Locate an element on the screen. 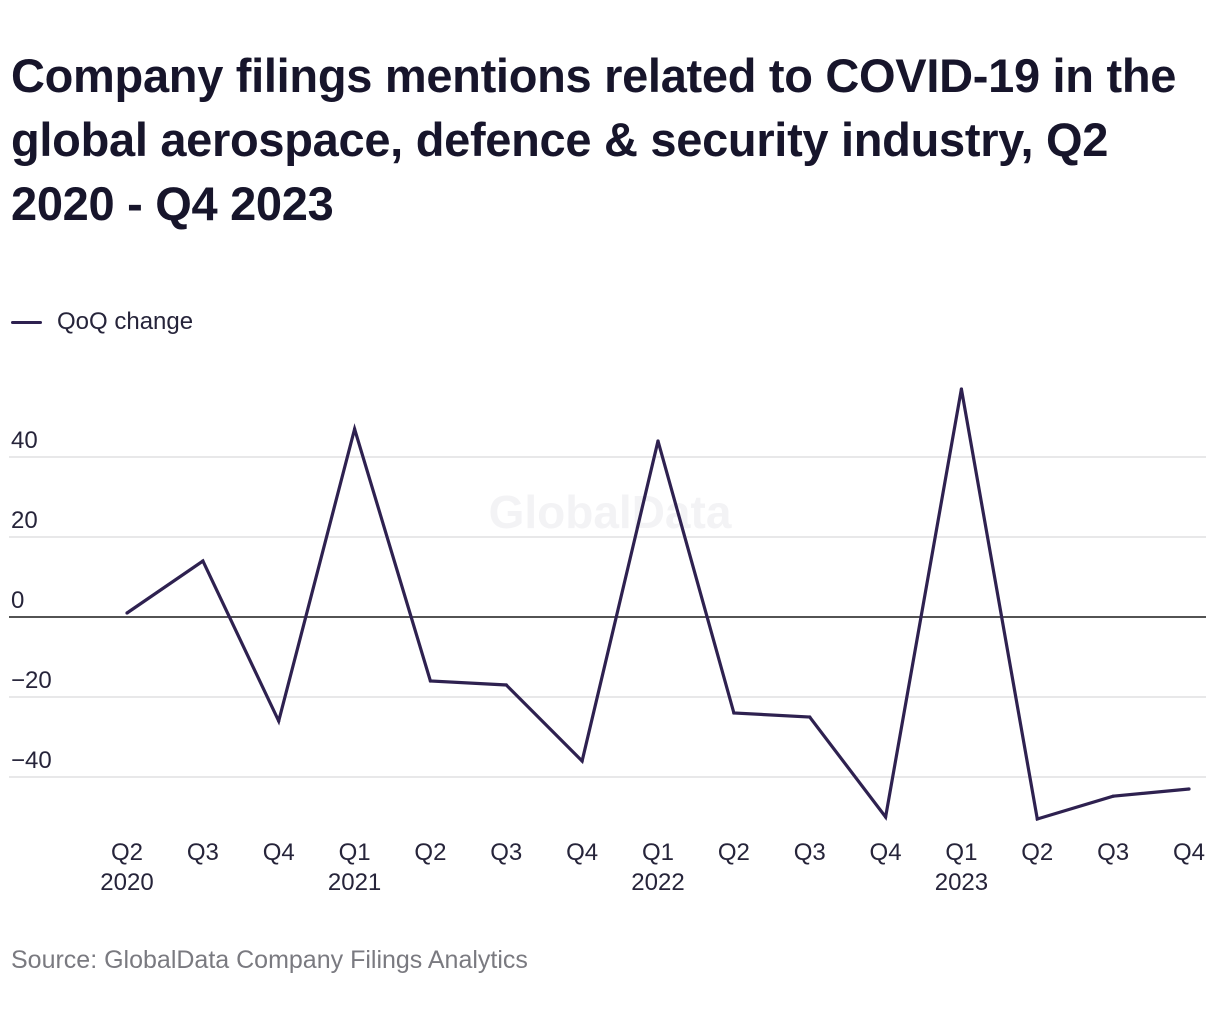 This screenshot has width=1220, height=1020. legend-swatch is located at coordinates (26, 322).